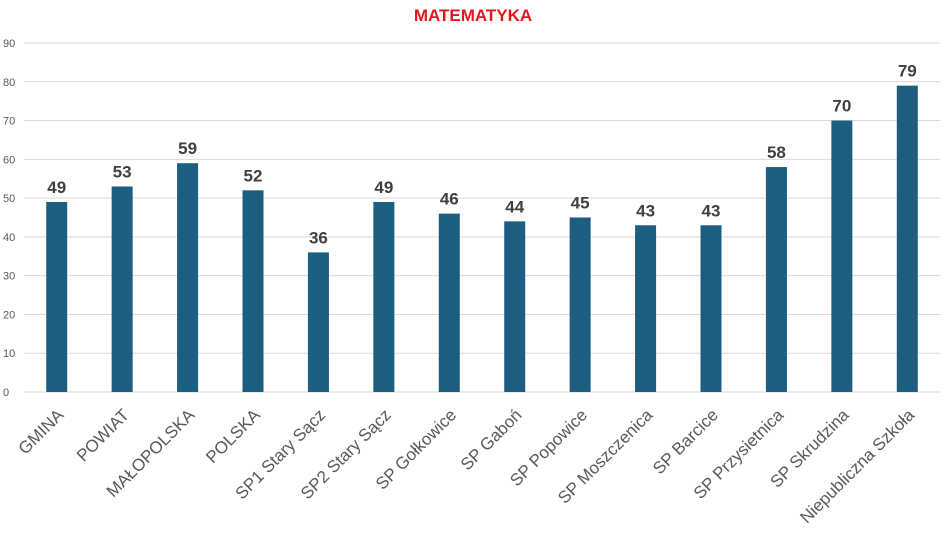  I want to click on x-tick-label: SP Gaboń, so click(491, 439).